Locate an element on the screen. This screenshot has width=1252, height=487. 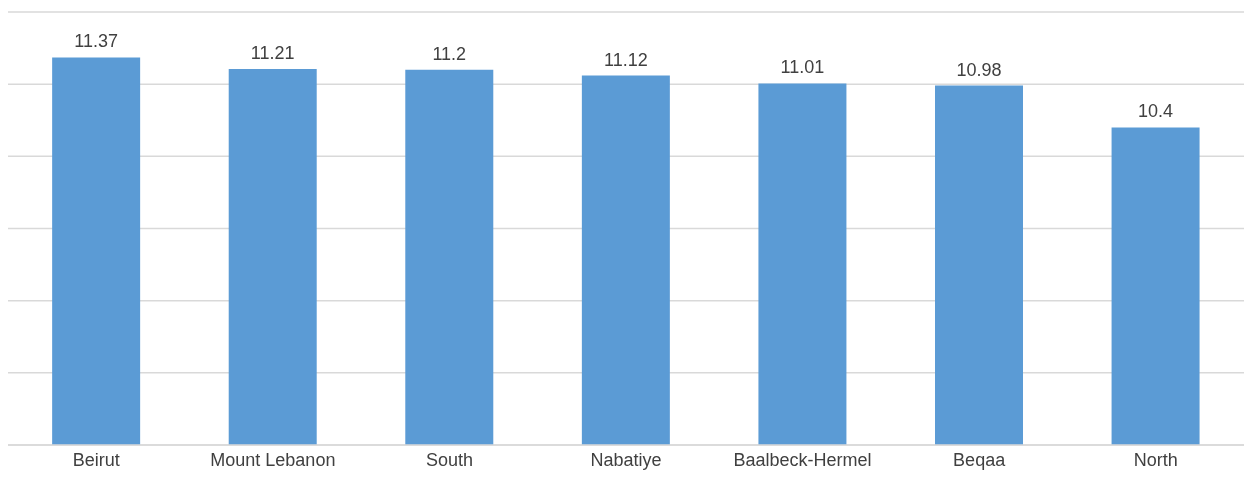
data-label: 10.4 is located at coordinates (1156, 111).